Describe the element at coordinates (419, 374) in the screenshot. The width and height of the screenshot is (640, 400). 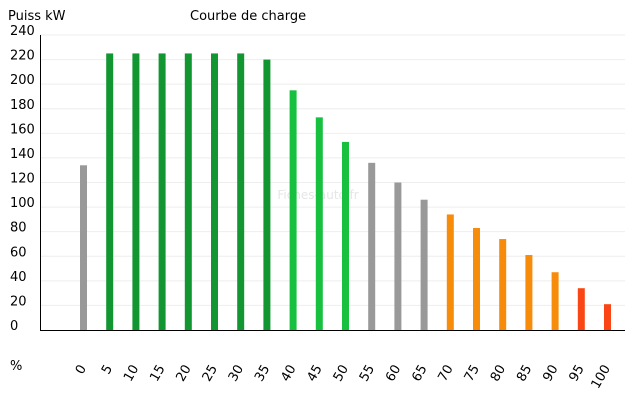
I see `x-tick-label: 65` at that location.